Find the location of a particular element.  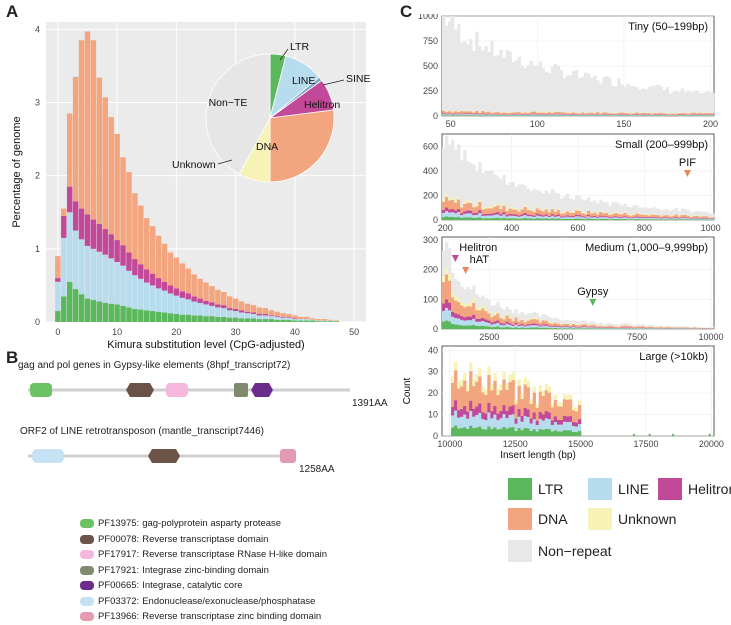

line-domain-track is located at coordinates (162, 456).